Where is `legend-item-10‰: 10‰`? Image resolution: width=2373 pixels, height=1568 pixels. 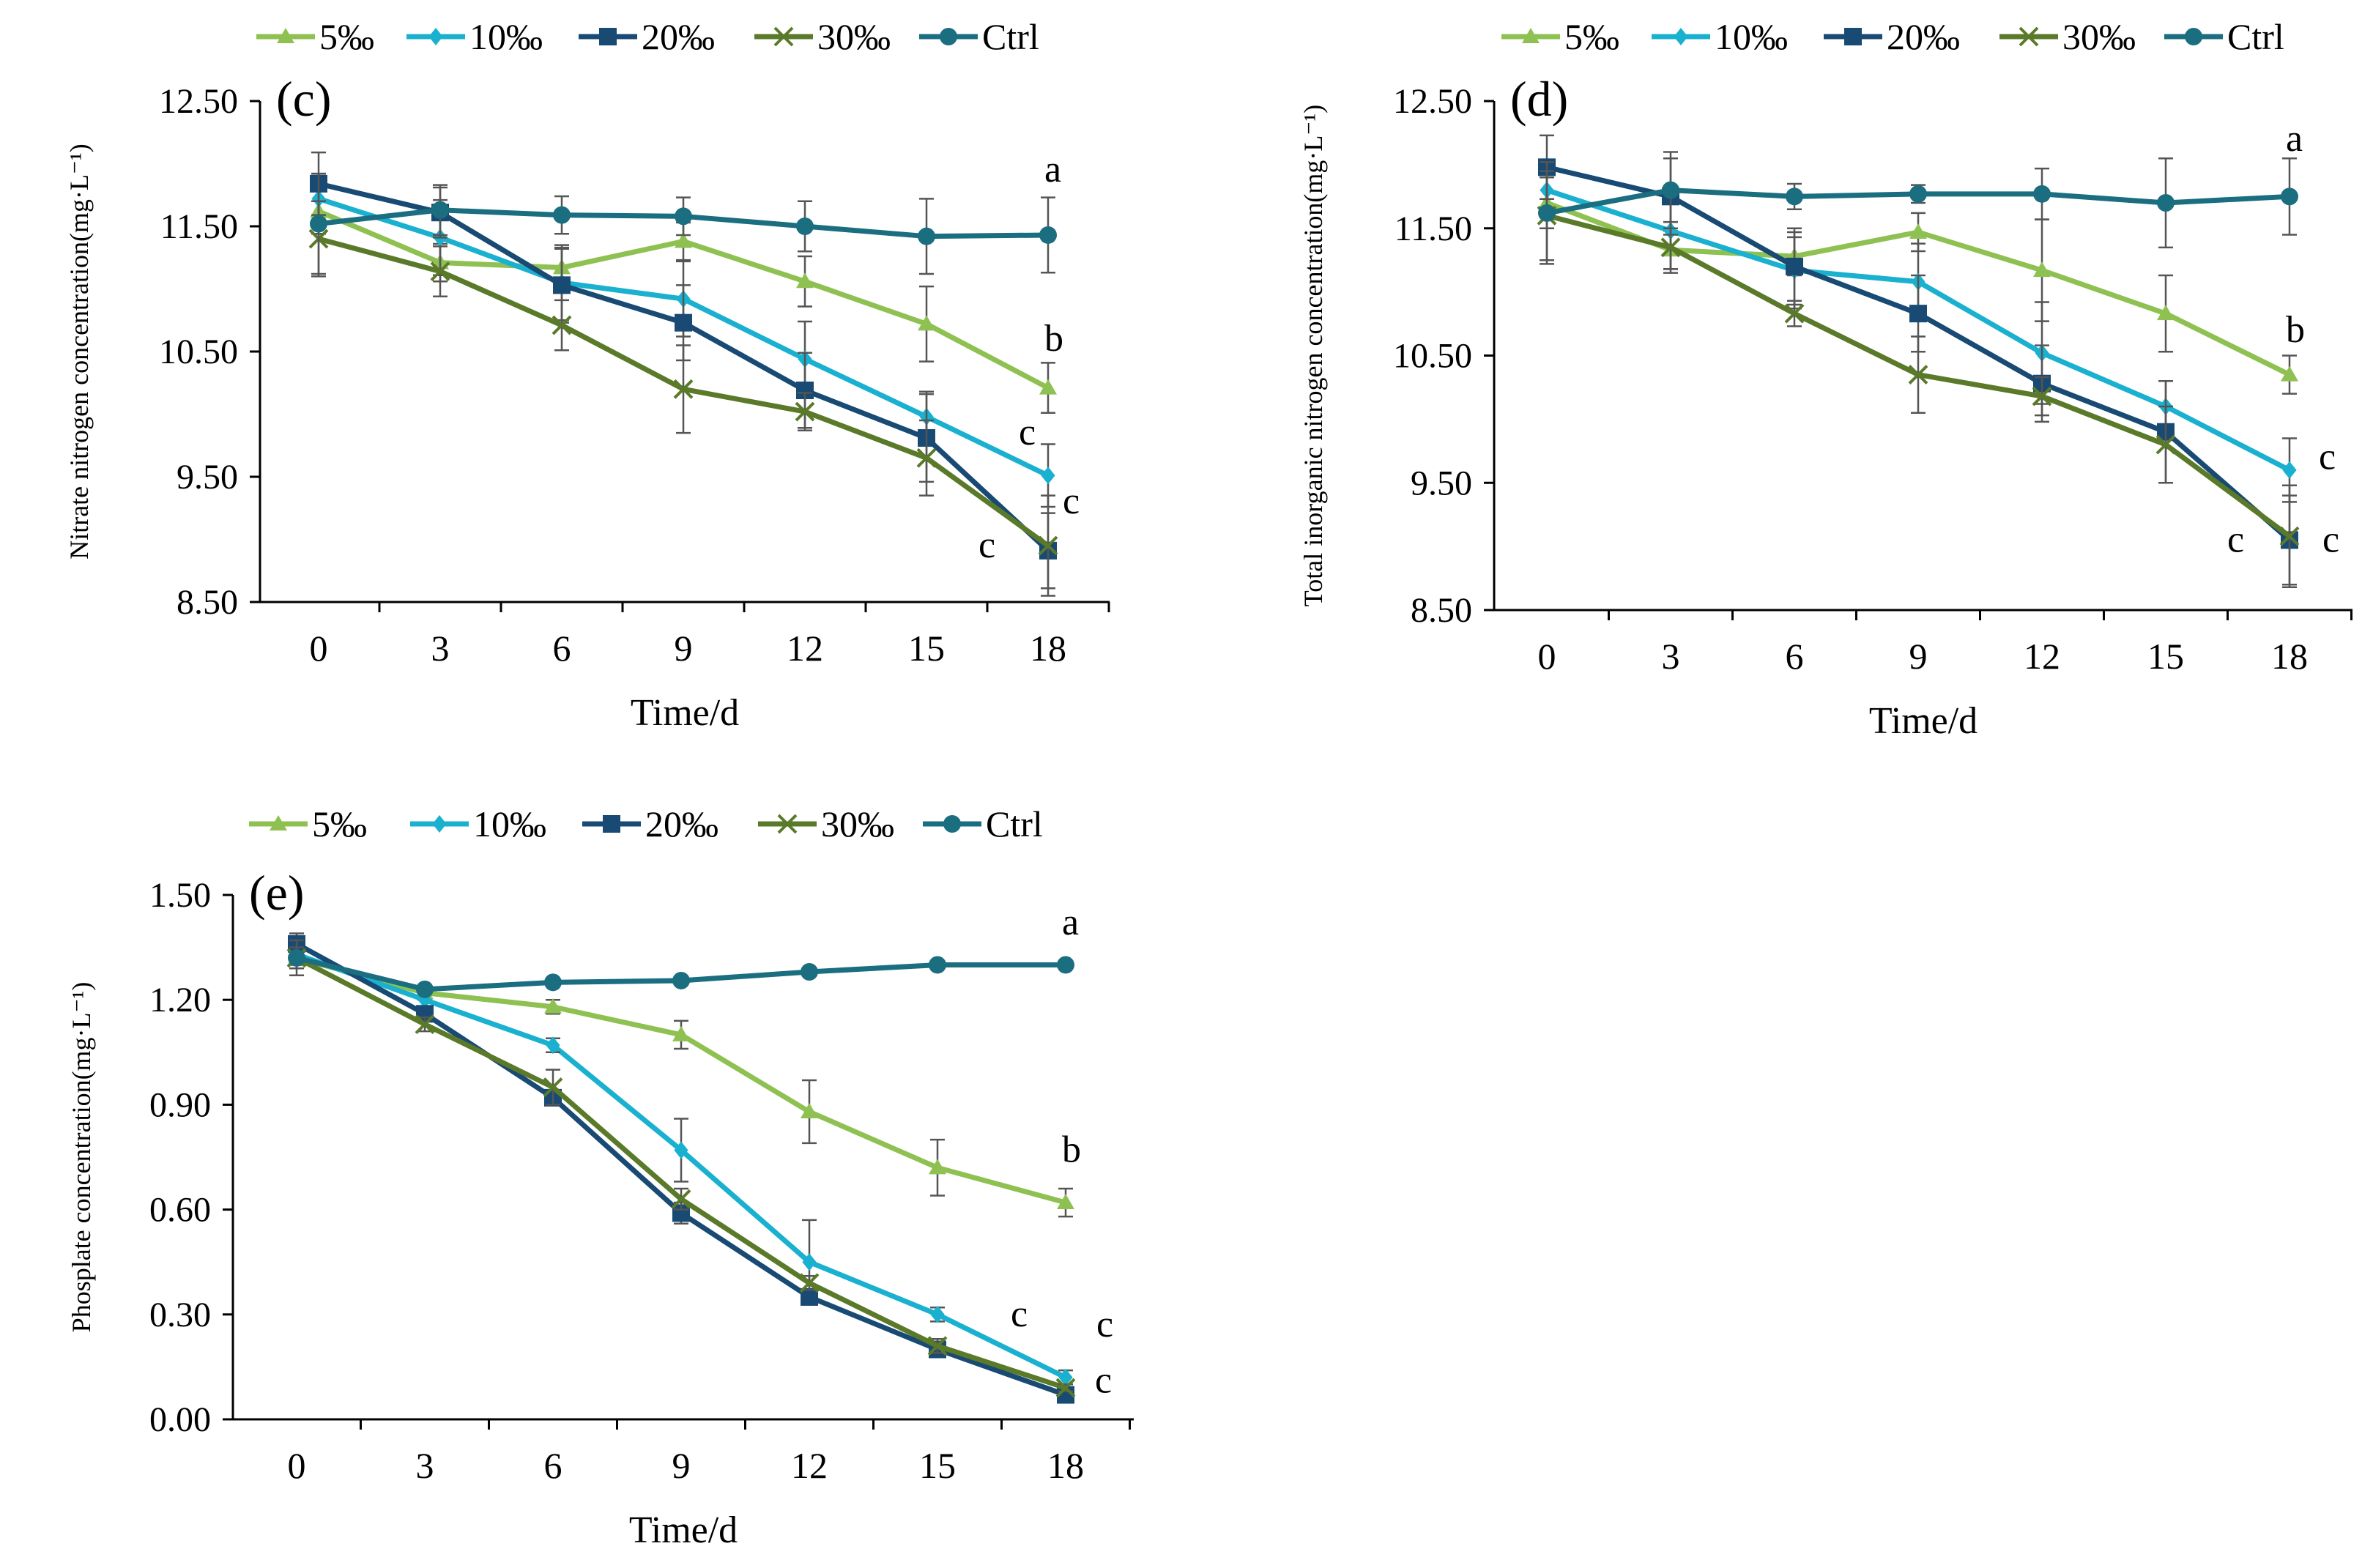 legend-item-10‰: 10‰ is located at coordinates (478, 823).